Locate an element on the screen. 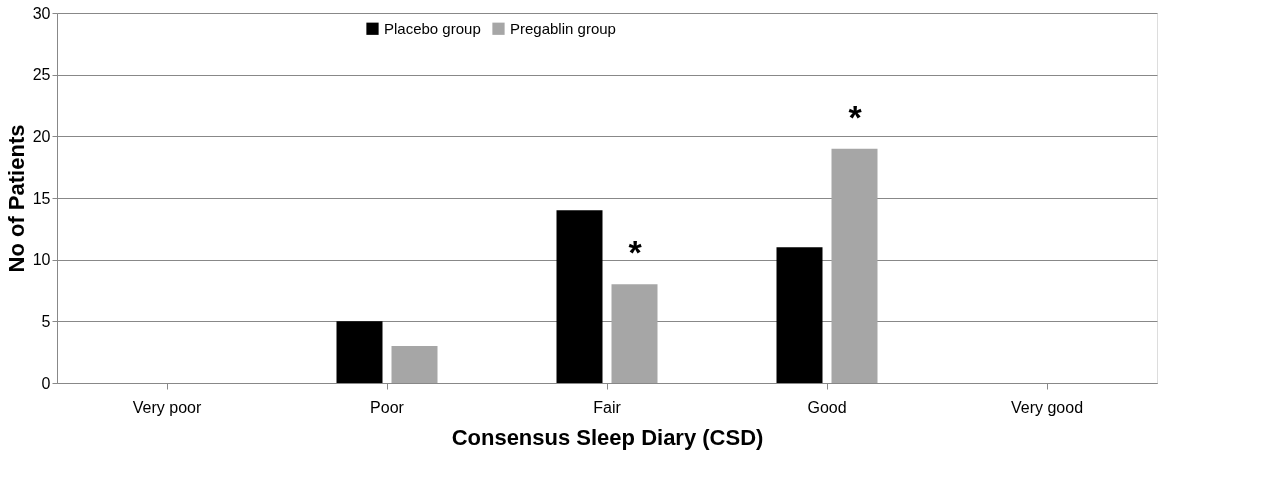 The height and width of the screenshot is (500, 1267). x-tick-label: Good is located at coordinates (827, 407).